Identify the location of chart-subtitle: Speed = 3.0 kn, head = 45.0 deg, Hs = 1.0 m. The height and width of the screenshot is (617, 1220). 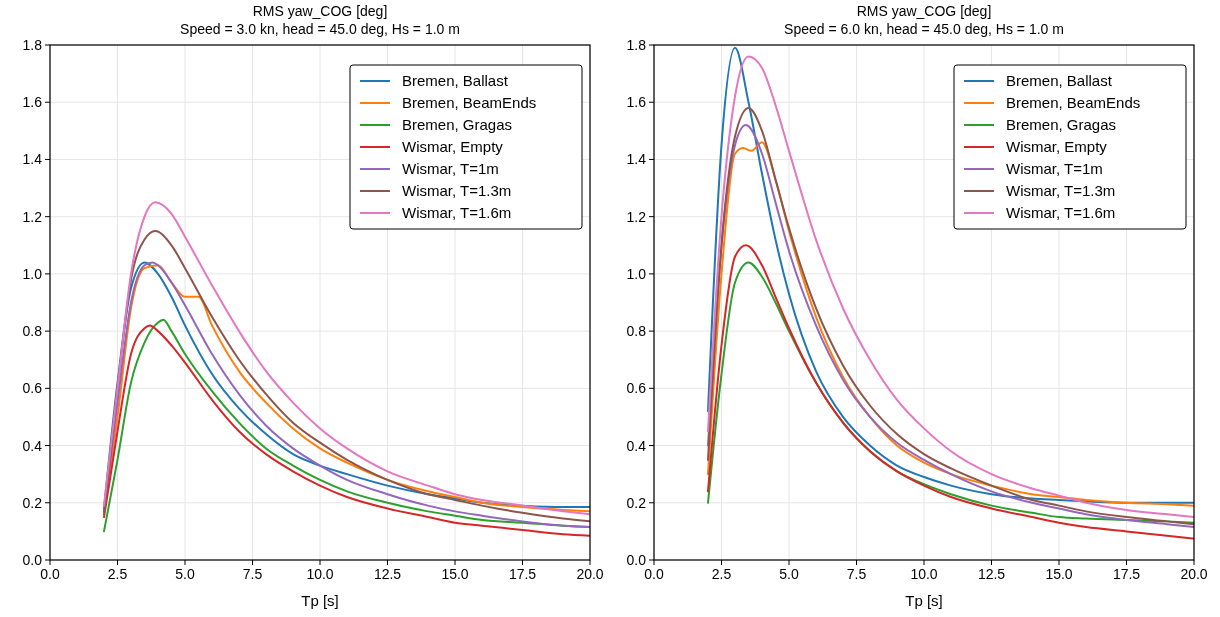
(320, 29).